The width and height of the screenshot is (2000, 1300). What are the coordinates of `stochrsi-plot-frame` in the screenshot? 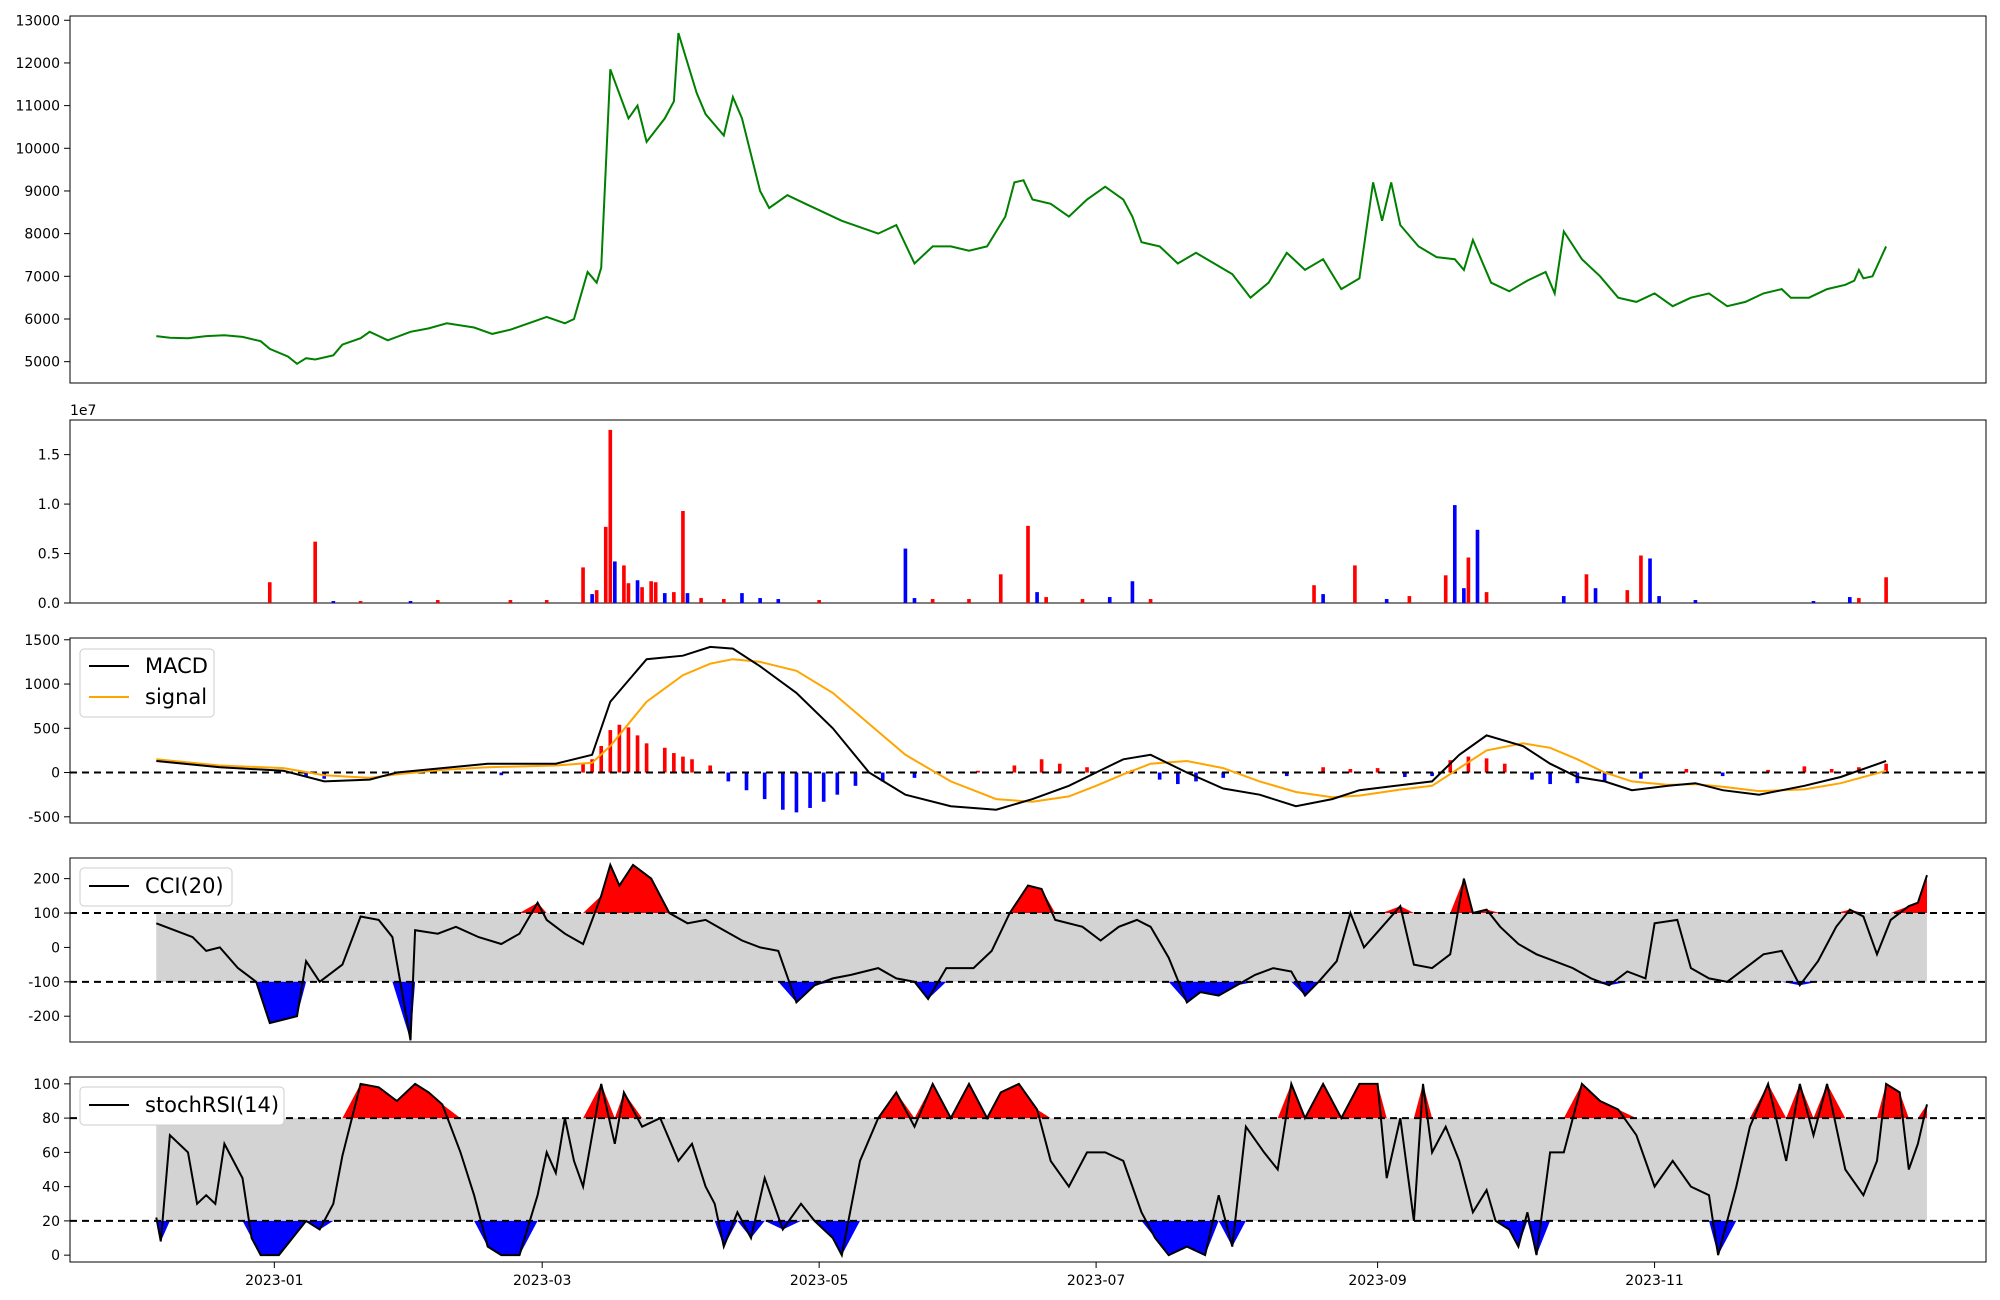 It's located at (1028, 1169).